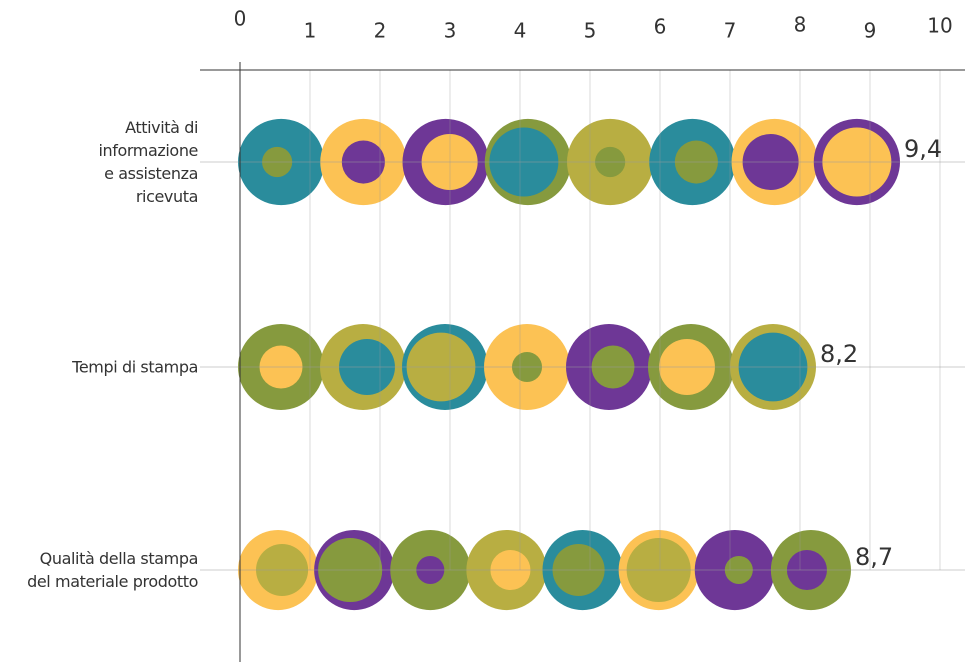  Describe the element at coordinates (590, 31) in the screenshot. I see `x-tick-label: 5` at that location.